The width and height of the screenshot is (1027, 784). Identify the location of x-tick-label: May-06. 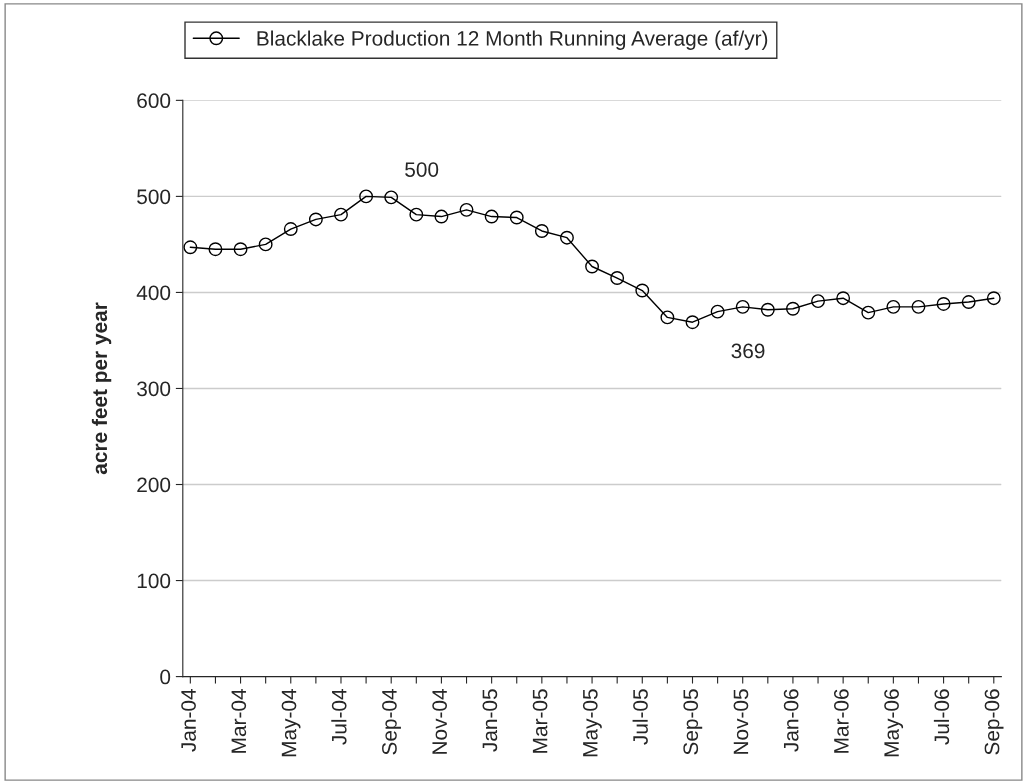
(894, 723).